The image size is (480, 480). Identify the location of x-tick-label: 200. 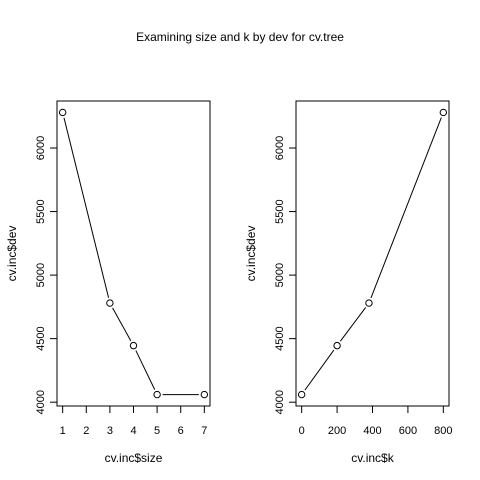
(337, 431).